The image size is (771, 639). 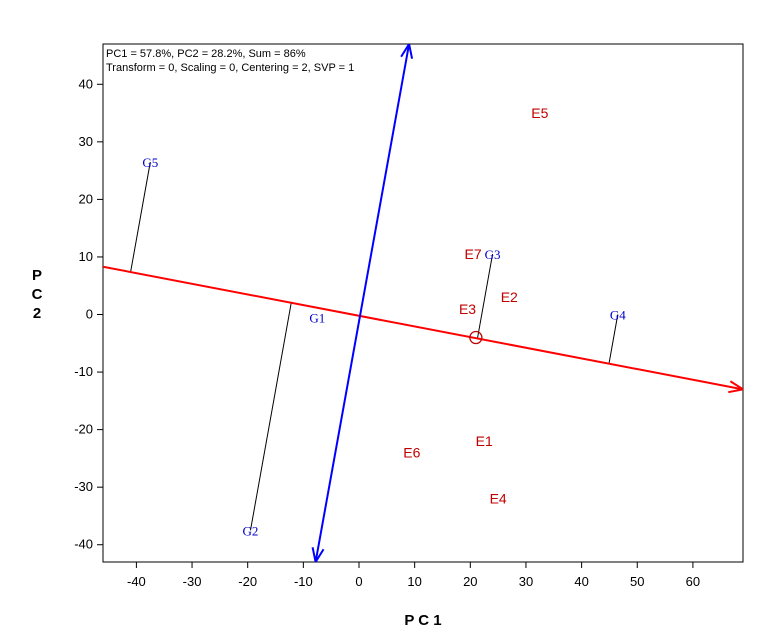 What do you see at coordinates (86, 256) in the screenshot?
I see `y-tick-label: 10` at bounding box center [86, 256].